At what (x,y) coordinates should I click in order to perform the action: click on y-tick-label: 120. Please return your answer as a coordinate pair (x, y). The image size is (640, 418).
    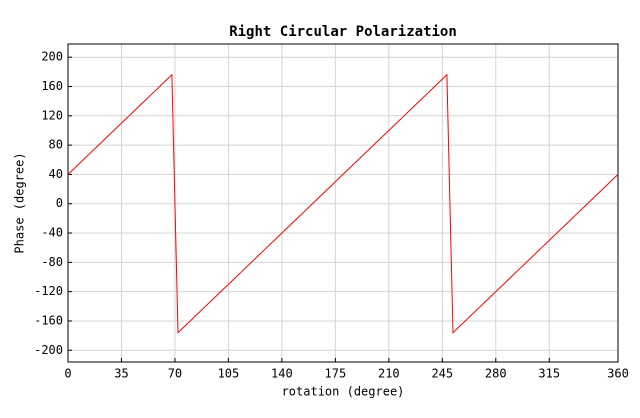
    Looking at the image, I should click on (52, 115).